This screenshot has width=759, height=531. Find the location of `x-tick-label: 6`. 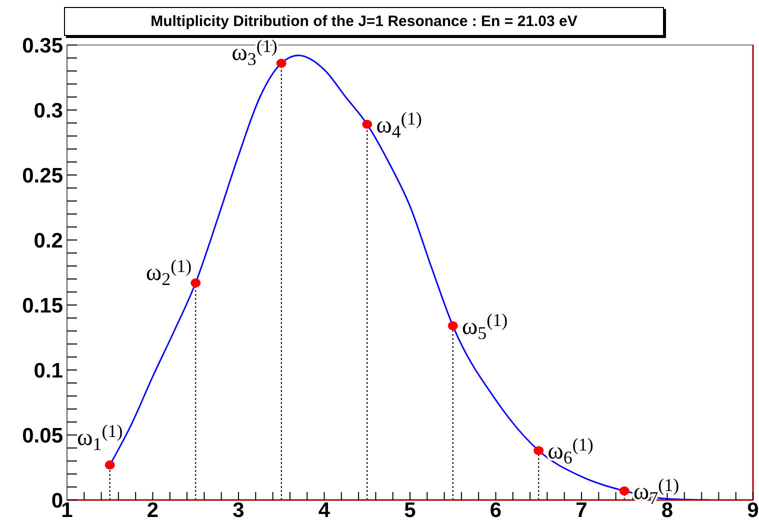

x-tick-label: 6 is located at coordinates (496, 510).